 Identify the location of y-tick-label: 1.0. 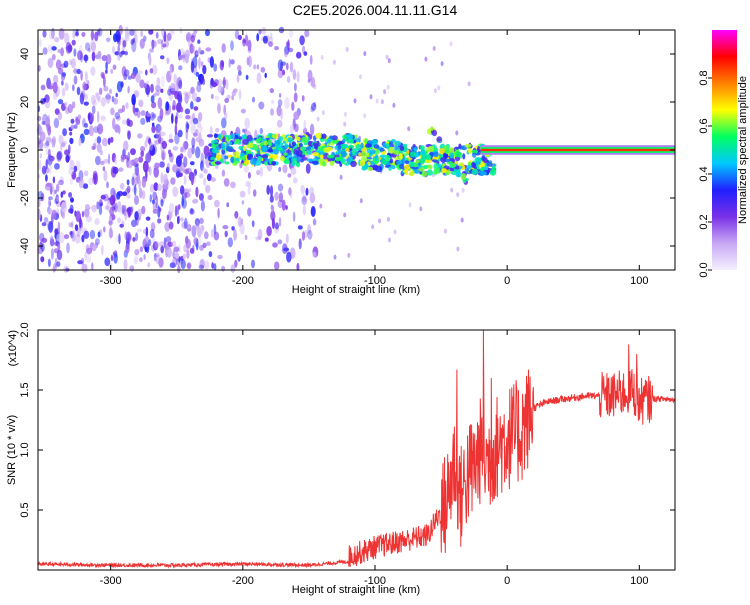
(25, 449).